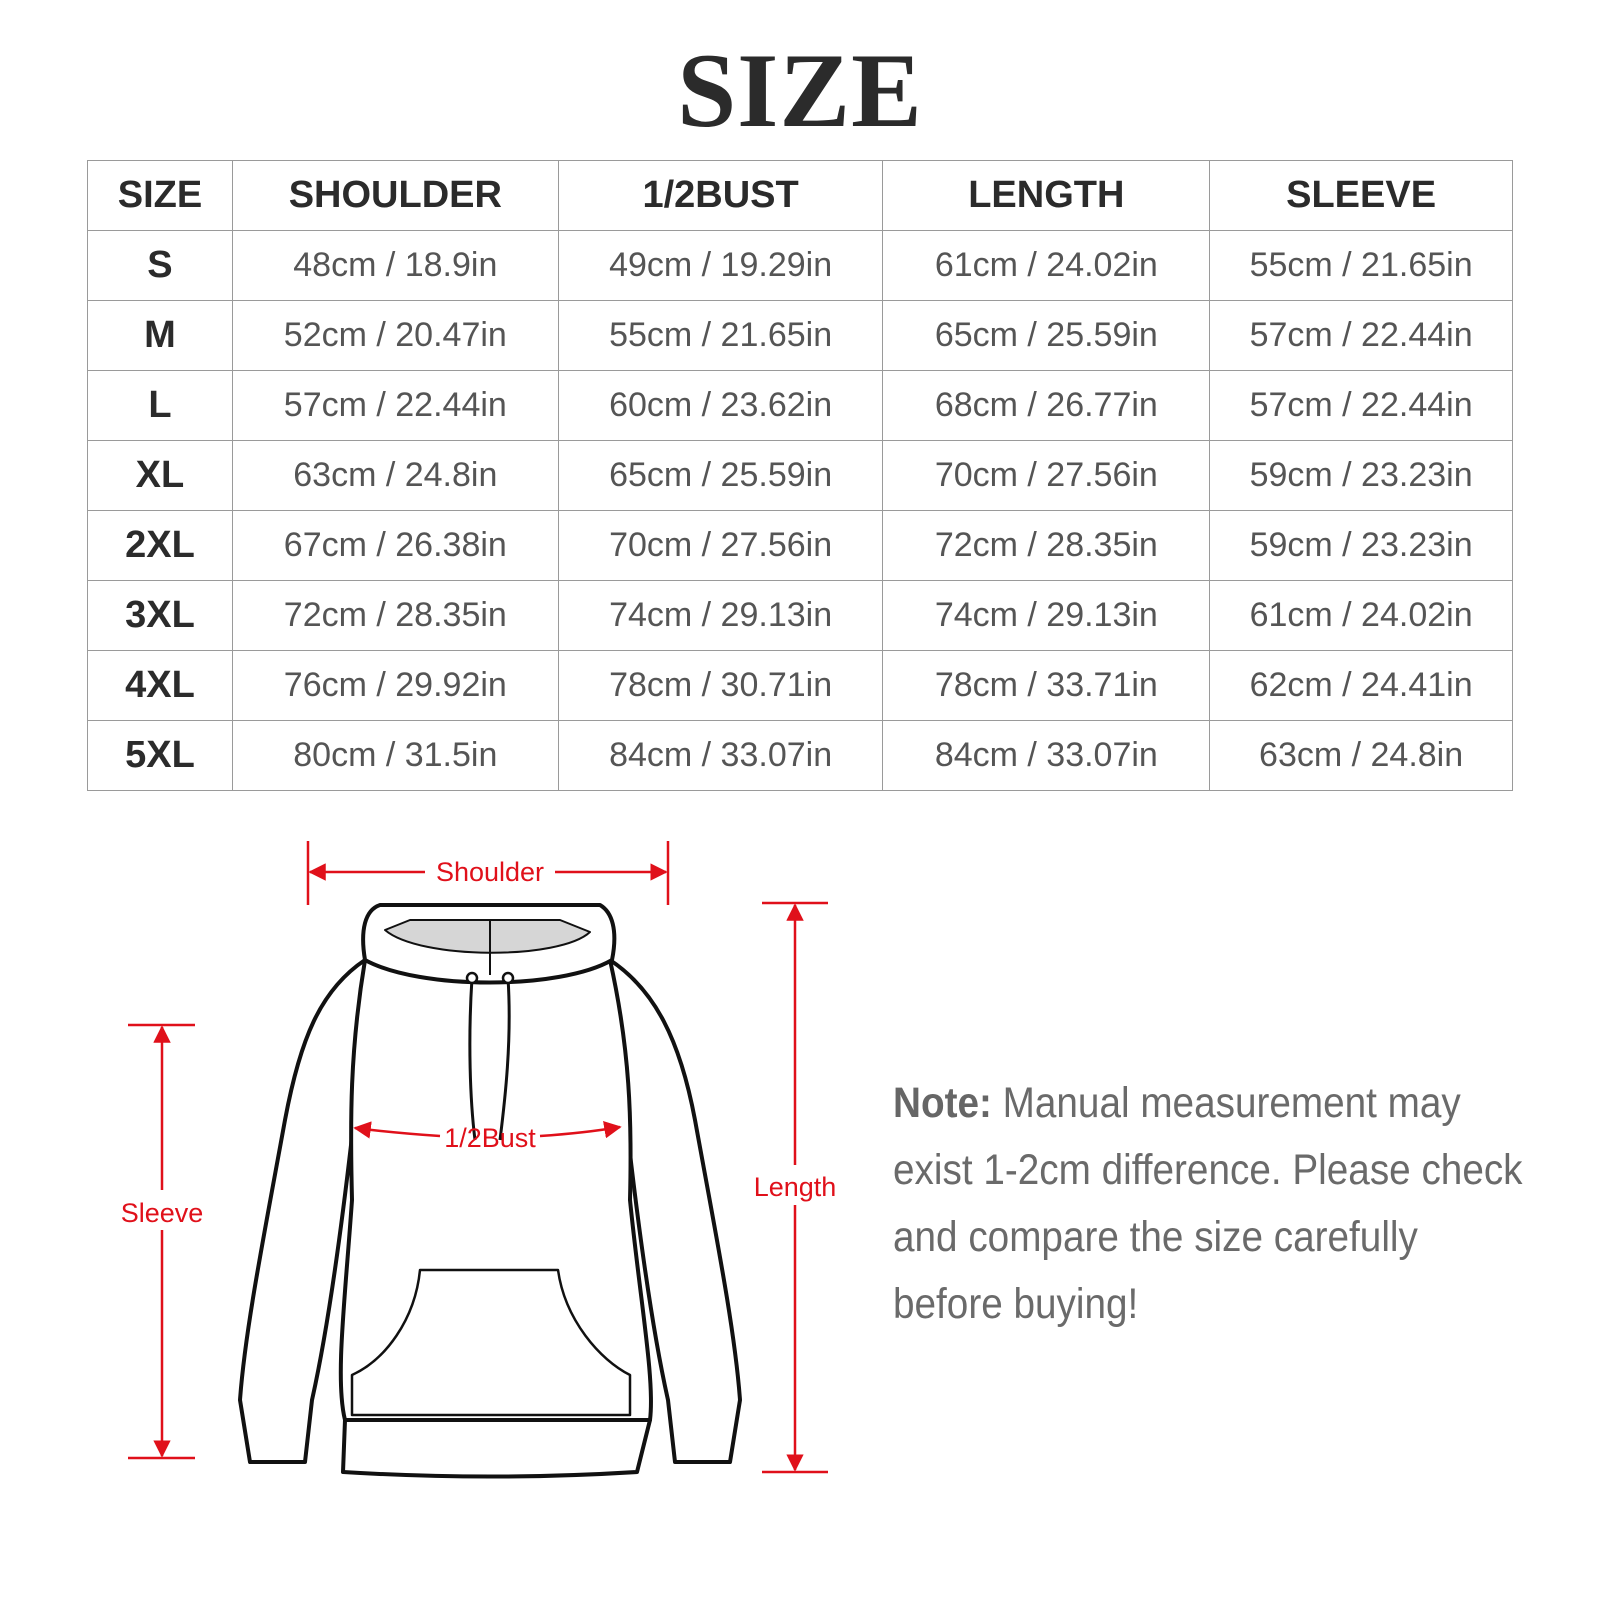 The width and height of the screenshot is (1600, 1600). What do you see at coordinates (490, 1138) in the screenshot?
I see `bust-label: 1/2Bust` at bounding box center [490, 1138].